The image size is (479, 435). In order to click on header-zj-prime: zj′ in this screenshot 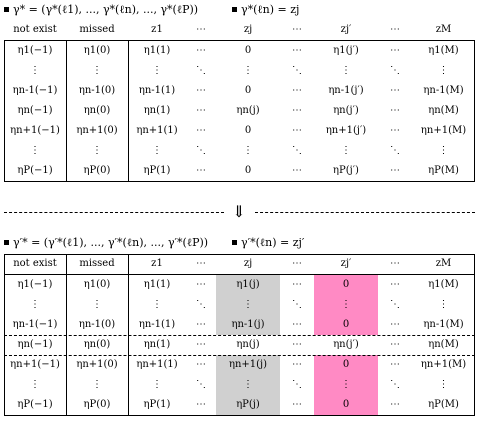, I will do `click(346, 263)`.